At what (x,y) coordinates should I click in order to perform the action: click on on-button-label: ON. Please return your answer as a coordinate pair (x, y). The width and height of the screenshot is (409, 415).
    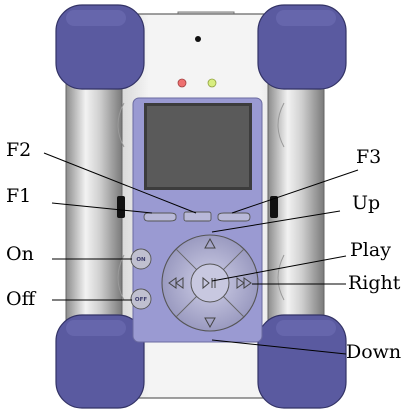
    Looking at the image, I should click on (141, 260).